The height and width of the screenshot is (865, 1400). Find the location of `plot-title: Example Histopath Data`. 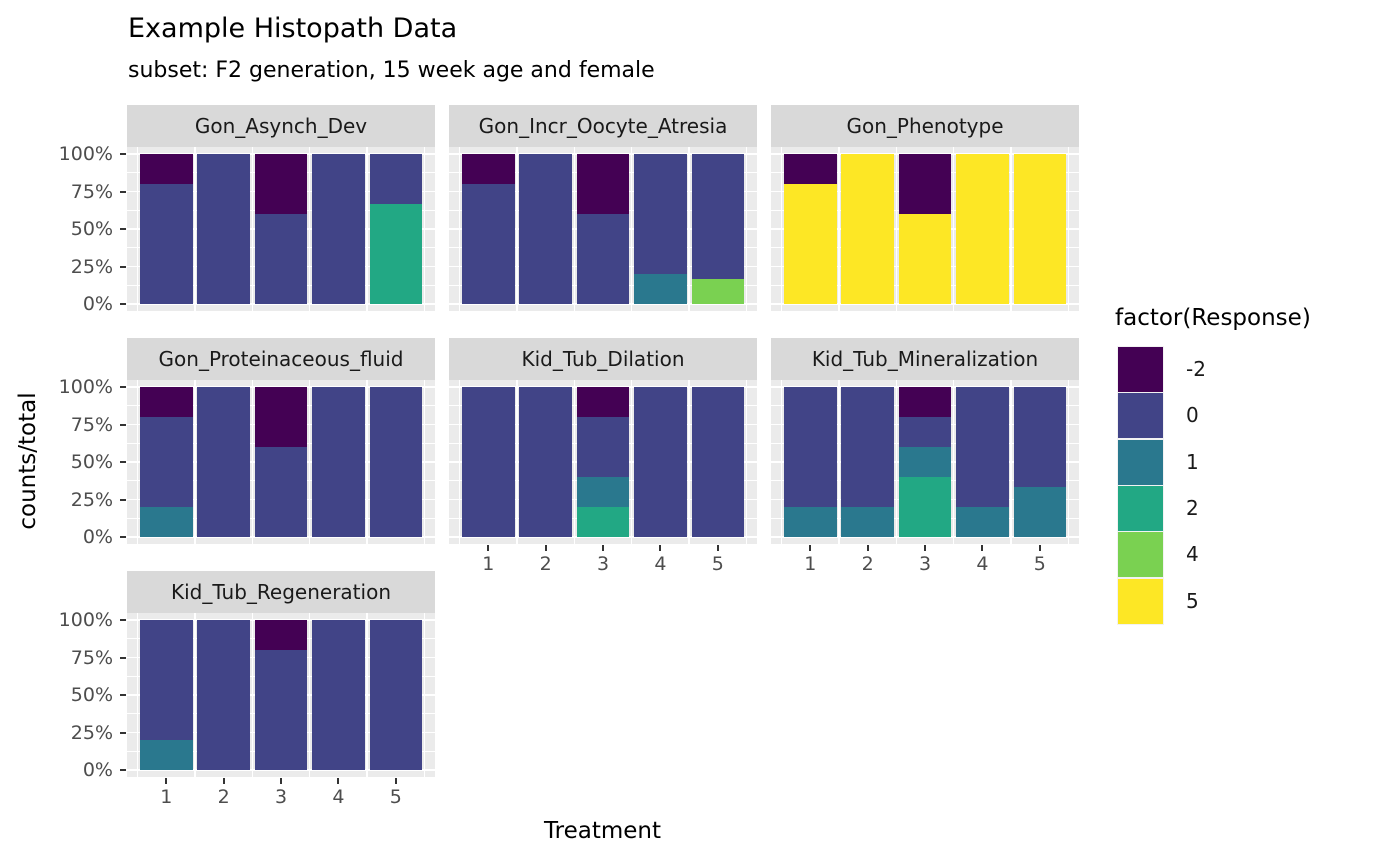

plot-title: Example Histopath Data is located at coordinates (293, 28).